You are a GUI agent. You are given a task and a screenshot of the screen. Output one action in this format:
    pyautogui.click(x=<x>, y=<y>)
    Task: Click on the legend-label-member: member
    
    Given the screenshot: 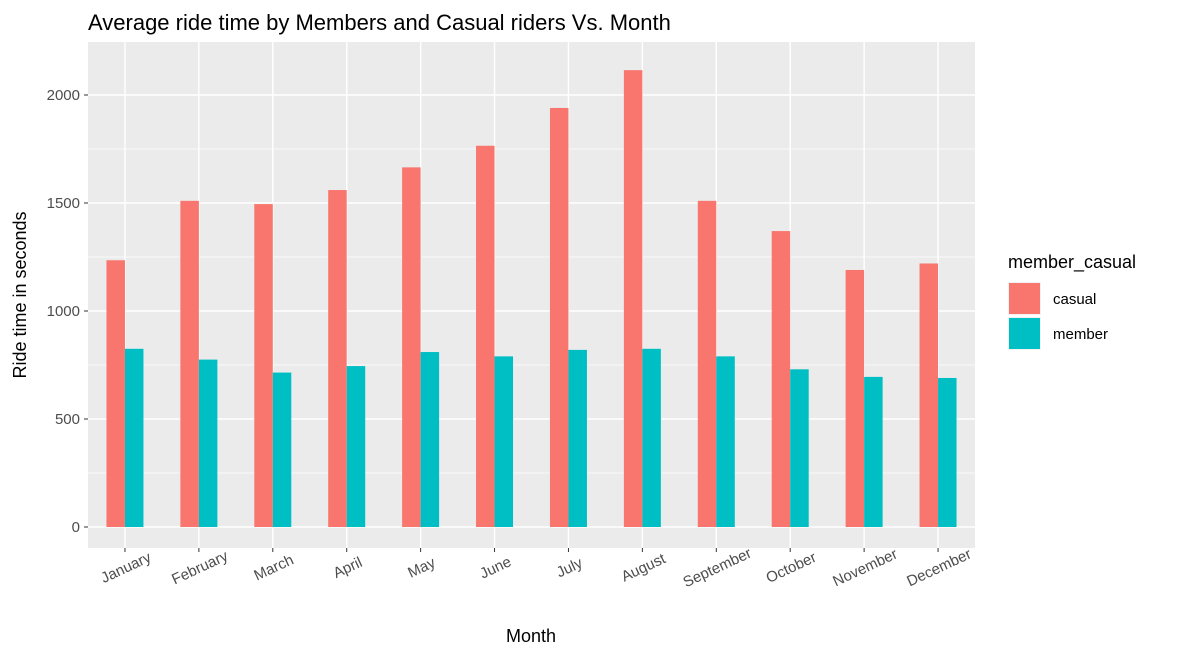 What is the action you would take?
    pyautogui.click(x=1080, y=334)
    